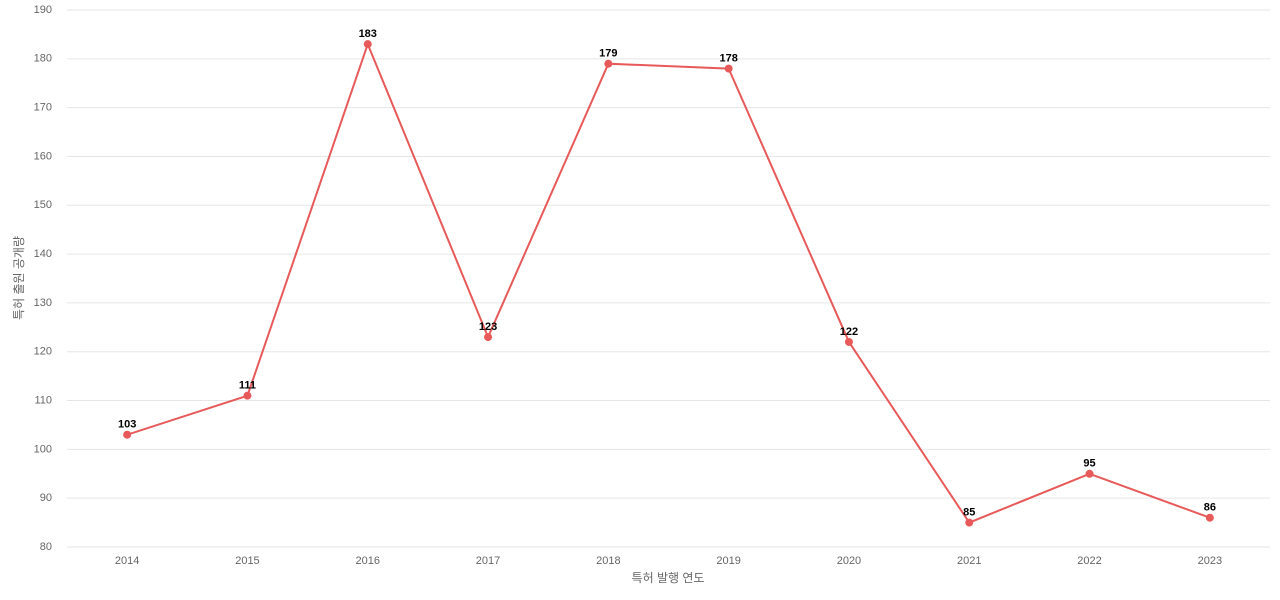 The width and height of the screenshot is (1280, 600). I want to click on x-tick-label: 2022, so click(1089, 561).